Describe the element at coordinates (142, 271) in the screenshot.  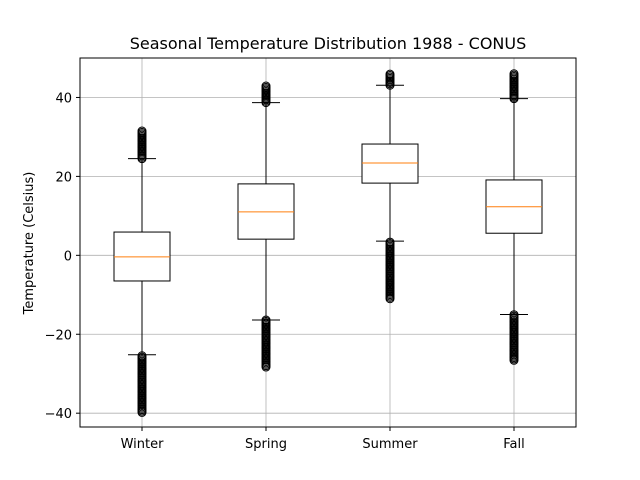
I see `box-winter` at that location.